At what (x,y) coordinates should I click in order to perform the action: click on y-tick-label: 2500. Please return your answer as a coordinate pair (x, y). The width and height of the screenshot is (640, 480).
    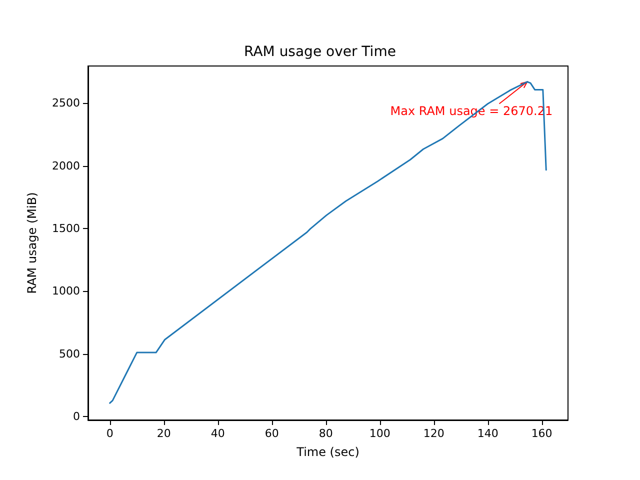
    Looking at the image, I should click on (66, 103).